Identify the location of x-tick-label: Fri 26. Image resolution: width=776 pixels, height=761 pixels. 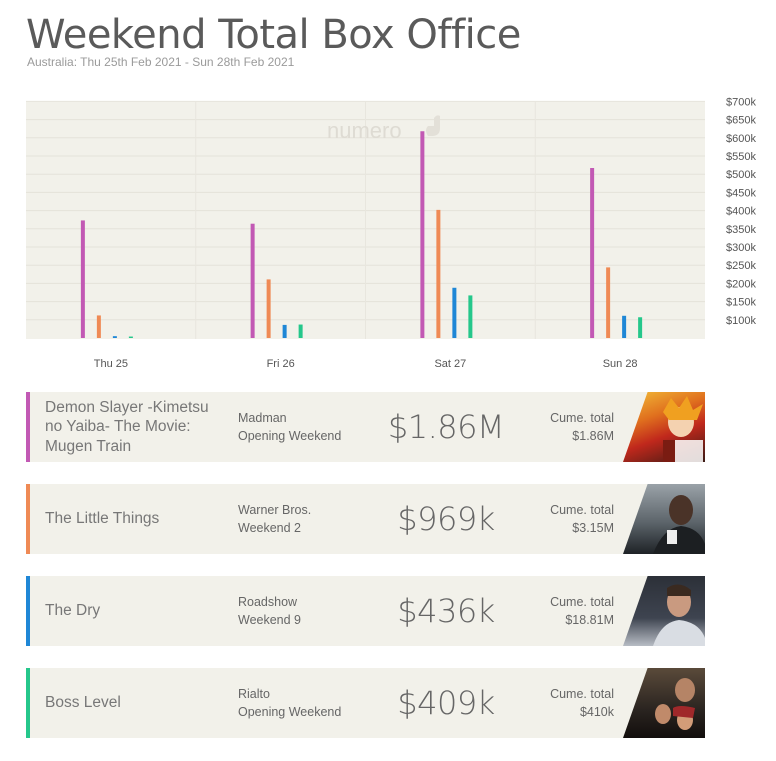
(281, 364).